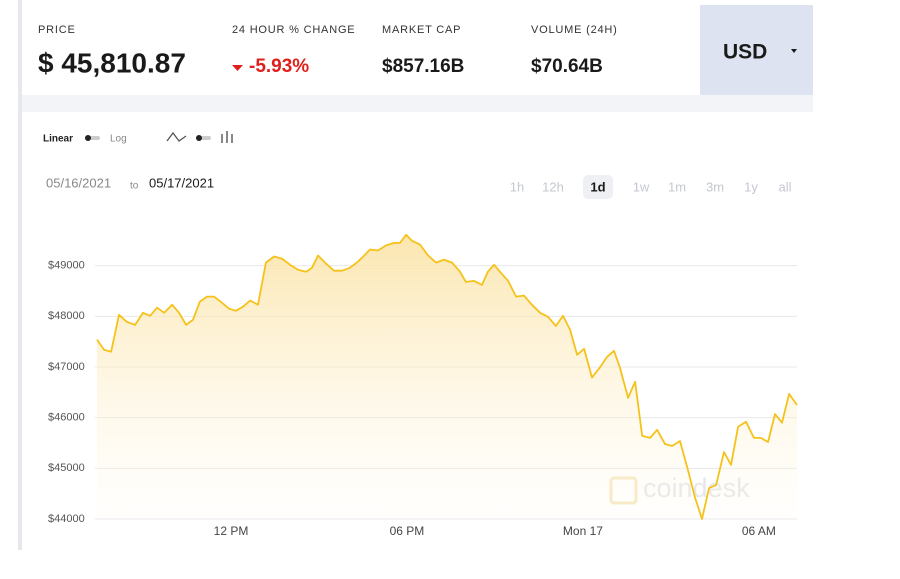 The image size is (900, 579). What do you see at coordinates (745, 52) in the screenshot?
I see `currency: USD` at bounding box center [745, 52].